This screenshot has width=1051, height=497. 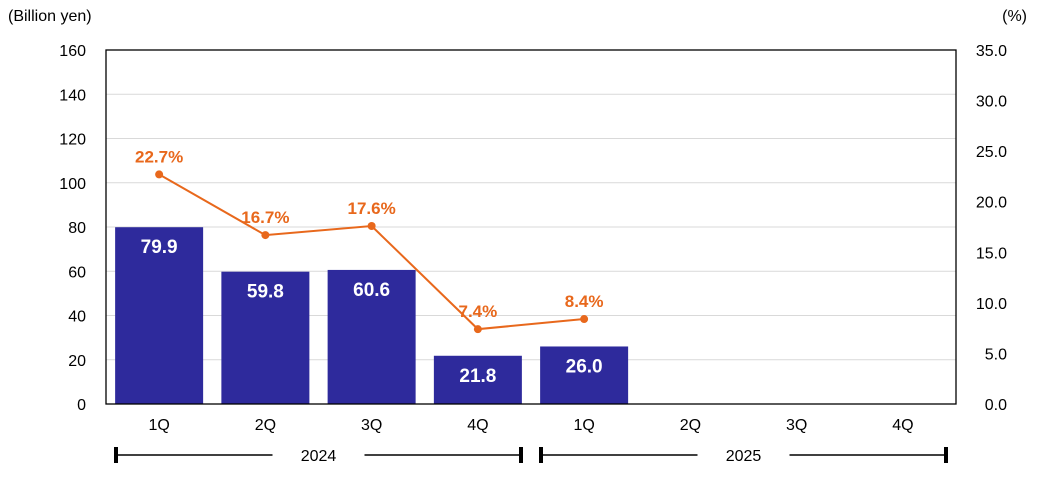 What do you see at coordinates (478, 311) in the screenshot?
I see `line-value-label: 7.4%` at bounding box center [478, 311].